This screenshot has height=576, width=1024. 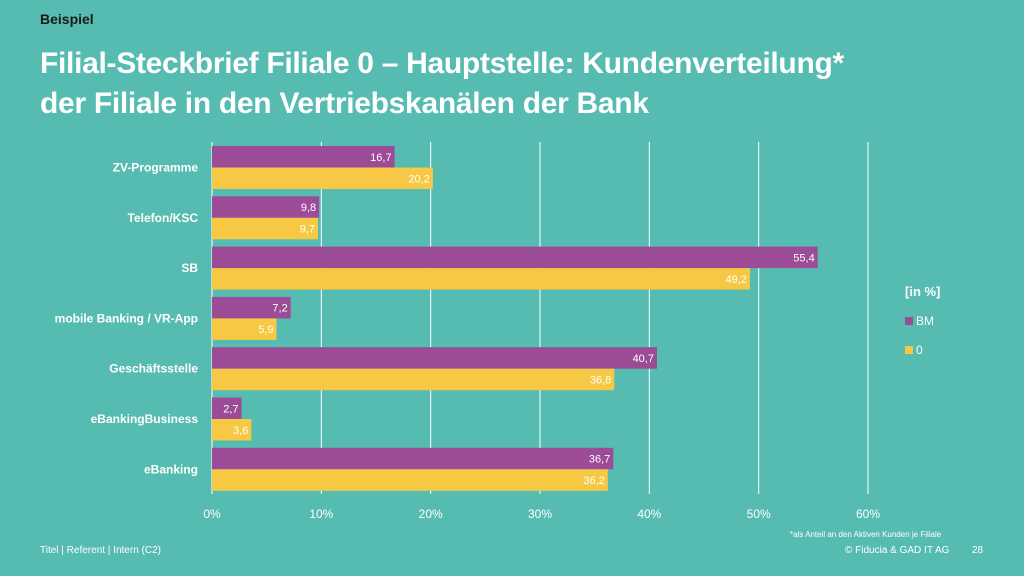 I want to click on legend-label: 0, so click(x=919, y=350).